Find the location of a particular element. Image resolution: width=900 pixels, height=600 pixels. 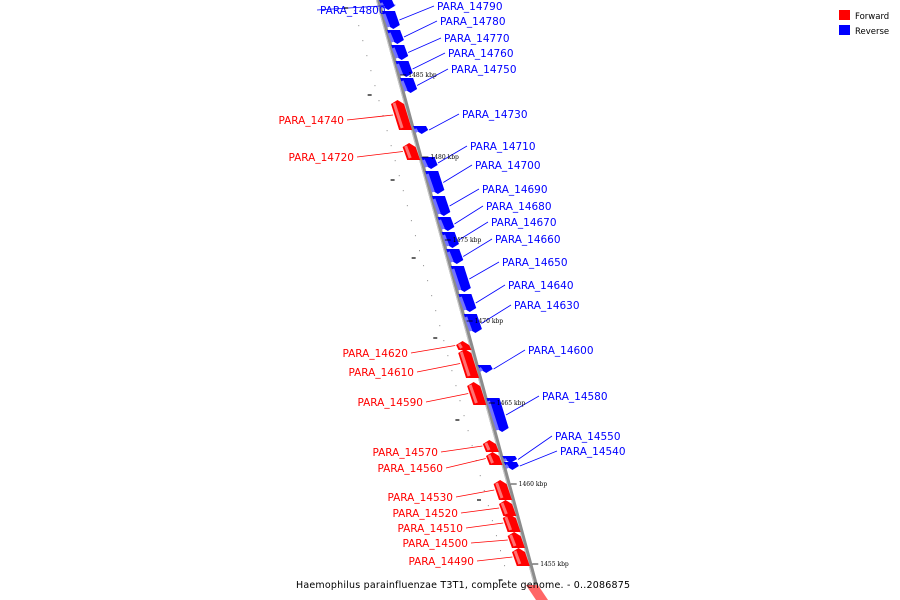

gene-para-14650: PARA_14650 is located at coordinates (509, 274).